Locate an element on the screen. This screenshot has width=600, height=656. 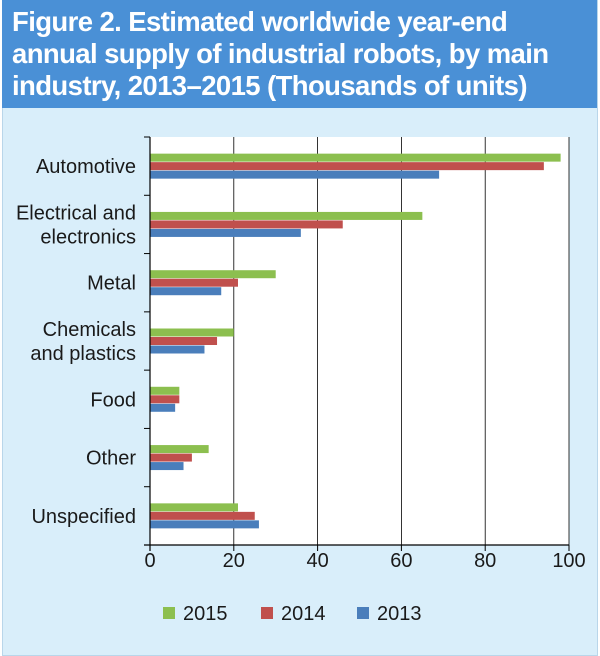
legend-swatch-2014 is located at coordinates (267, 613).